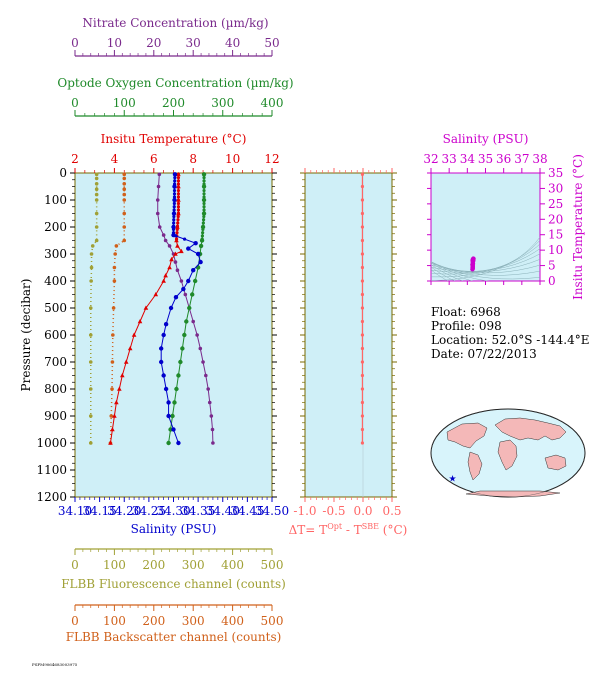 The image size is (608, 684). What do you see at coordinates (272, 565) in the screenshot?
I see `fluorescence-tick-label: 500` at bounding box center [272, 565].